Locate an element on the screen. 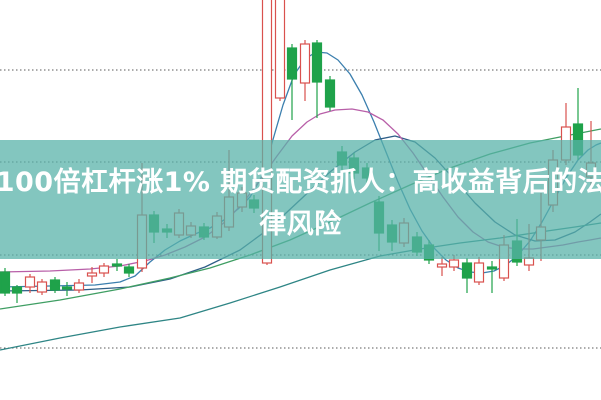 Image resolution: width=601 pixels, height=400 pixels. headline-text-line1: 100倍杠杆涨1% 期货配资抓人：高收益背后的法 is located at coordinates (300, 182).